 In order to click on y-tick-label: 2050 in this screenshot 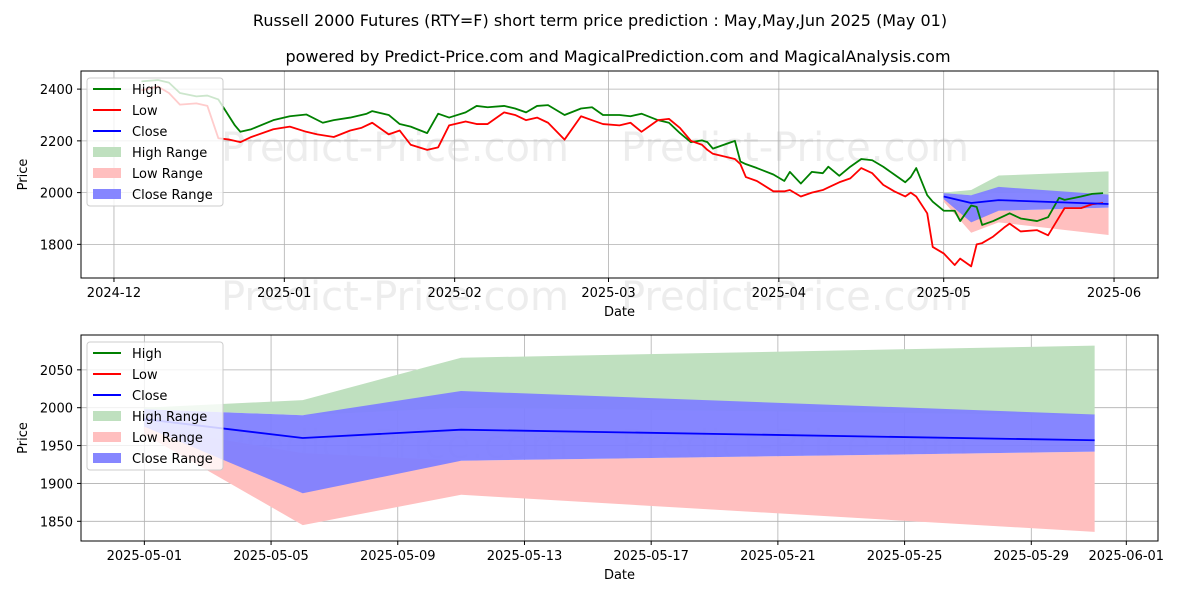, I will do `click(56, 371)`.